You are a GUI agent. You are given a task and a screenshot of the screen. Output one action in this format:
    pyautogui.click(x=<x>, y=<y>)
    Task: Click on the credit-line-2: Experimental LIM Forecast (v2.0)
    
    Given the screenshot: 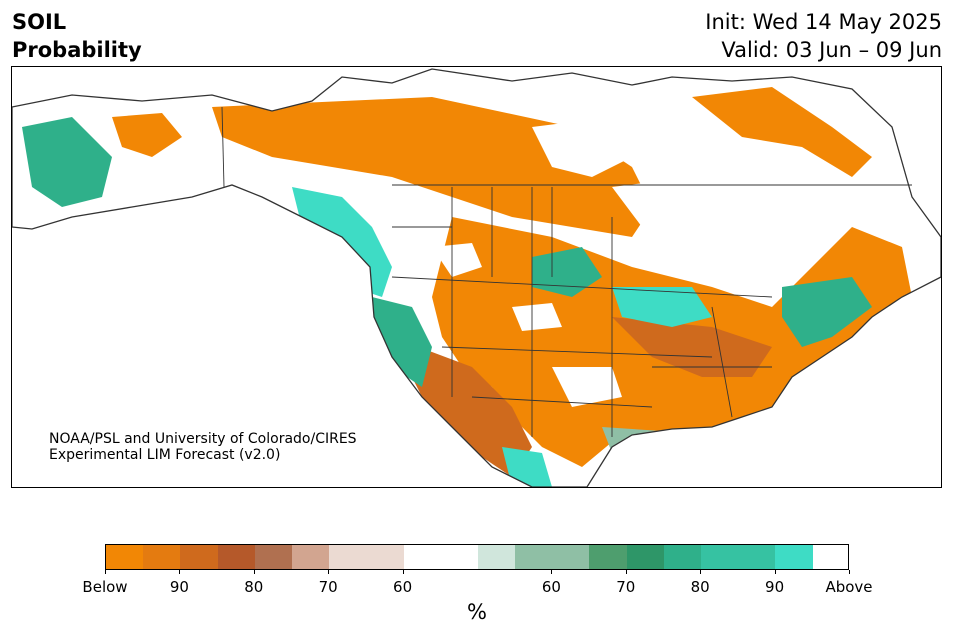 What is the action you would take?
    pyautogui.click(x=165, y=455)
    